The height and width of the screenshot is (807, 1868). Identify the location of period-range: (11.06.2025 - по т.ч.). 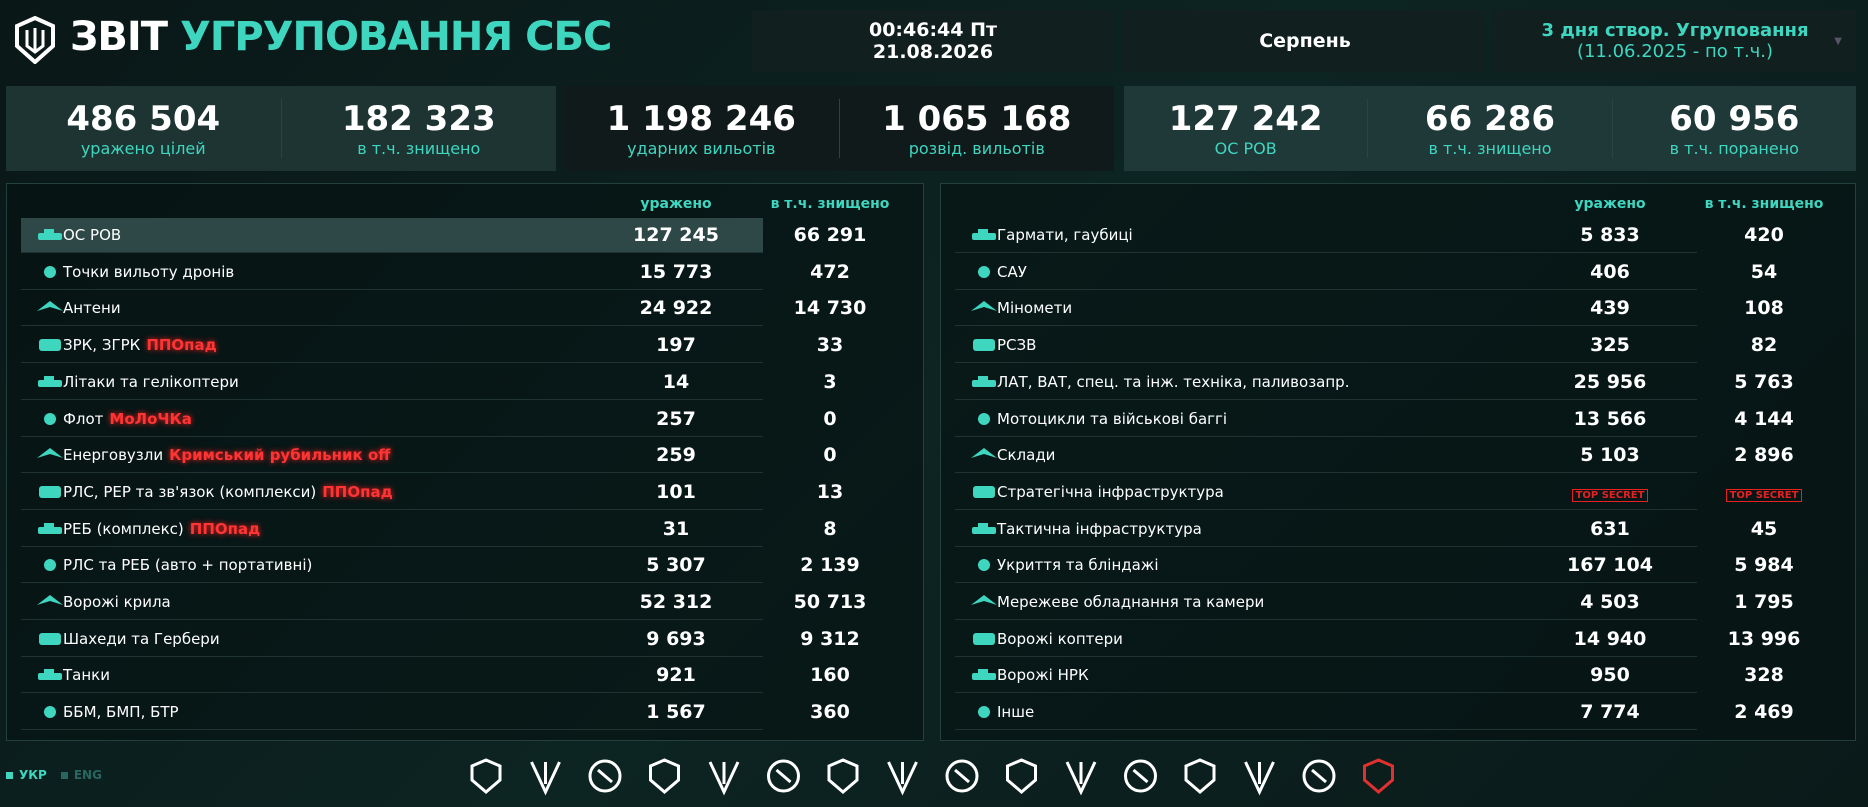
(1675, 51).